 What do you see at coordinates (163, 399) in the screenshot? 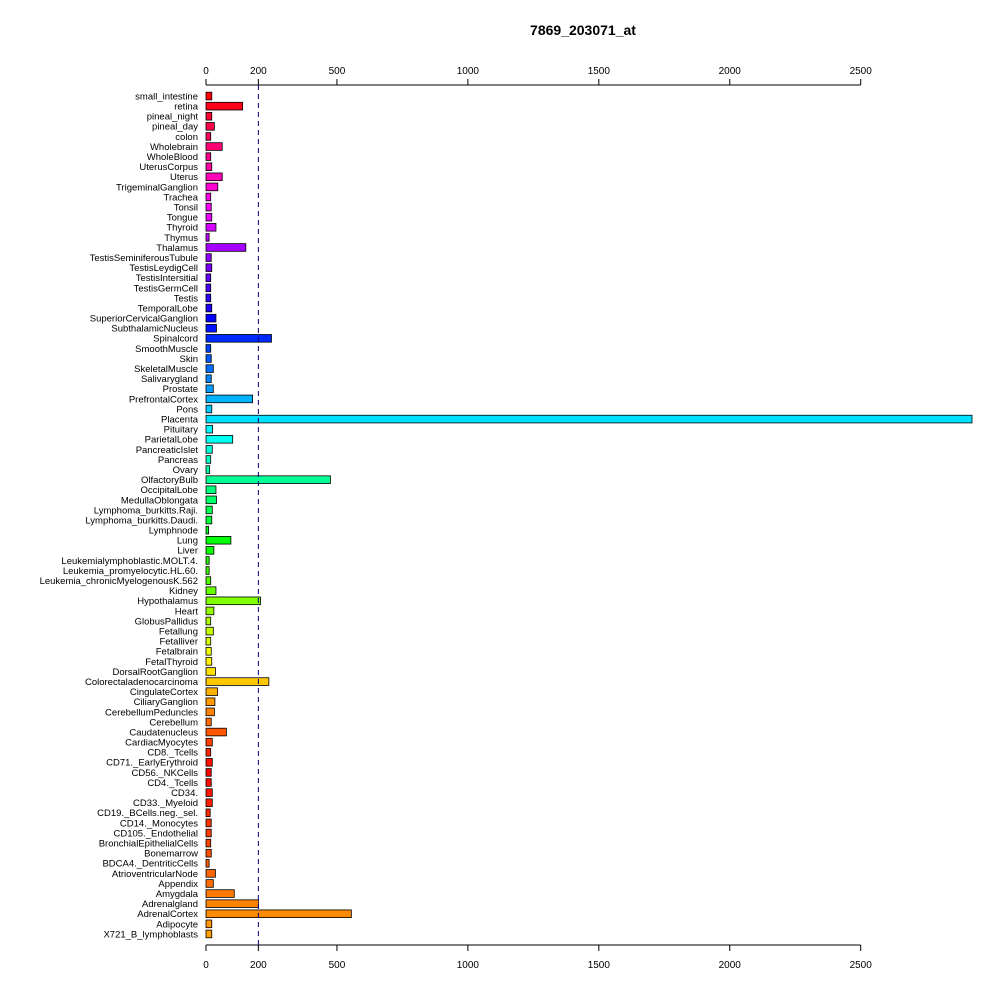
I see `category-label: PrefrontalCortex` at bounding box center [163, 399].